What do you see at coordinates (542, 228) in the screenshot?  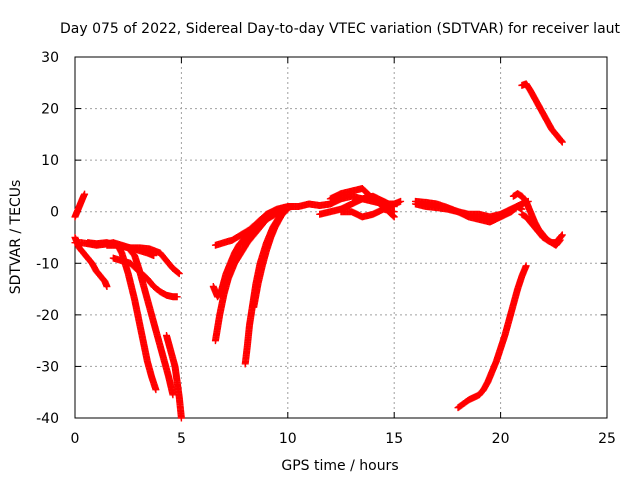 I see `series-arc-u` at bounding box center [542, 228].